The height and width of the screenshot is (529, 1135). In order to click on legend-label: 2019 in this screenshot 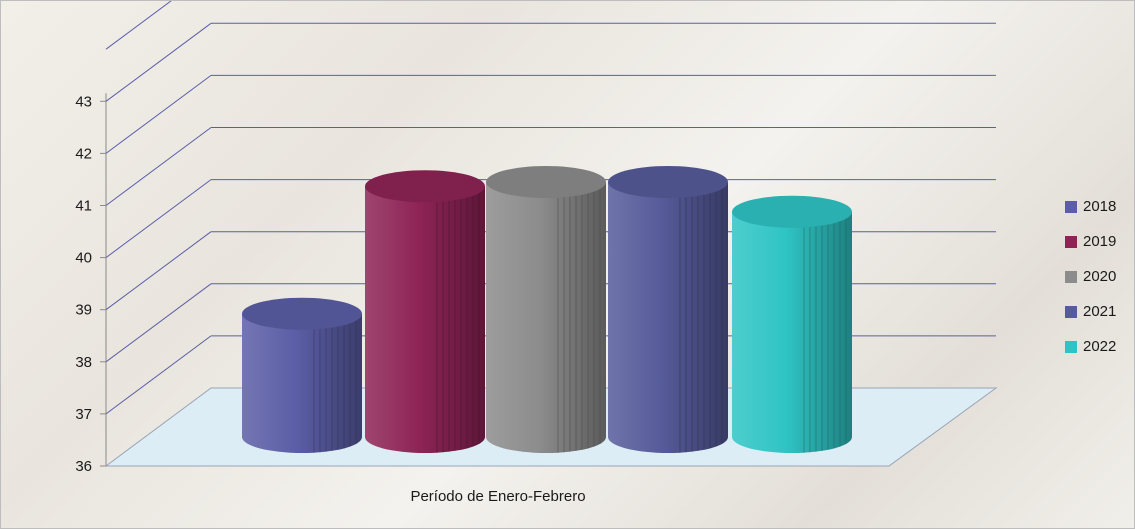, I will do `click(1100, 241)`.